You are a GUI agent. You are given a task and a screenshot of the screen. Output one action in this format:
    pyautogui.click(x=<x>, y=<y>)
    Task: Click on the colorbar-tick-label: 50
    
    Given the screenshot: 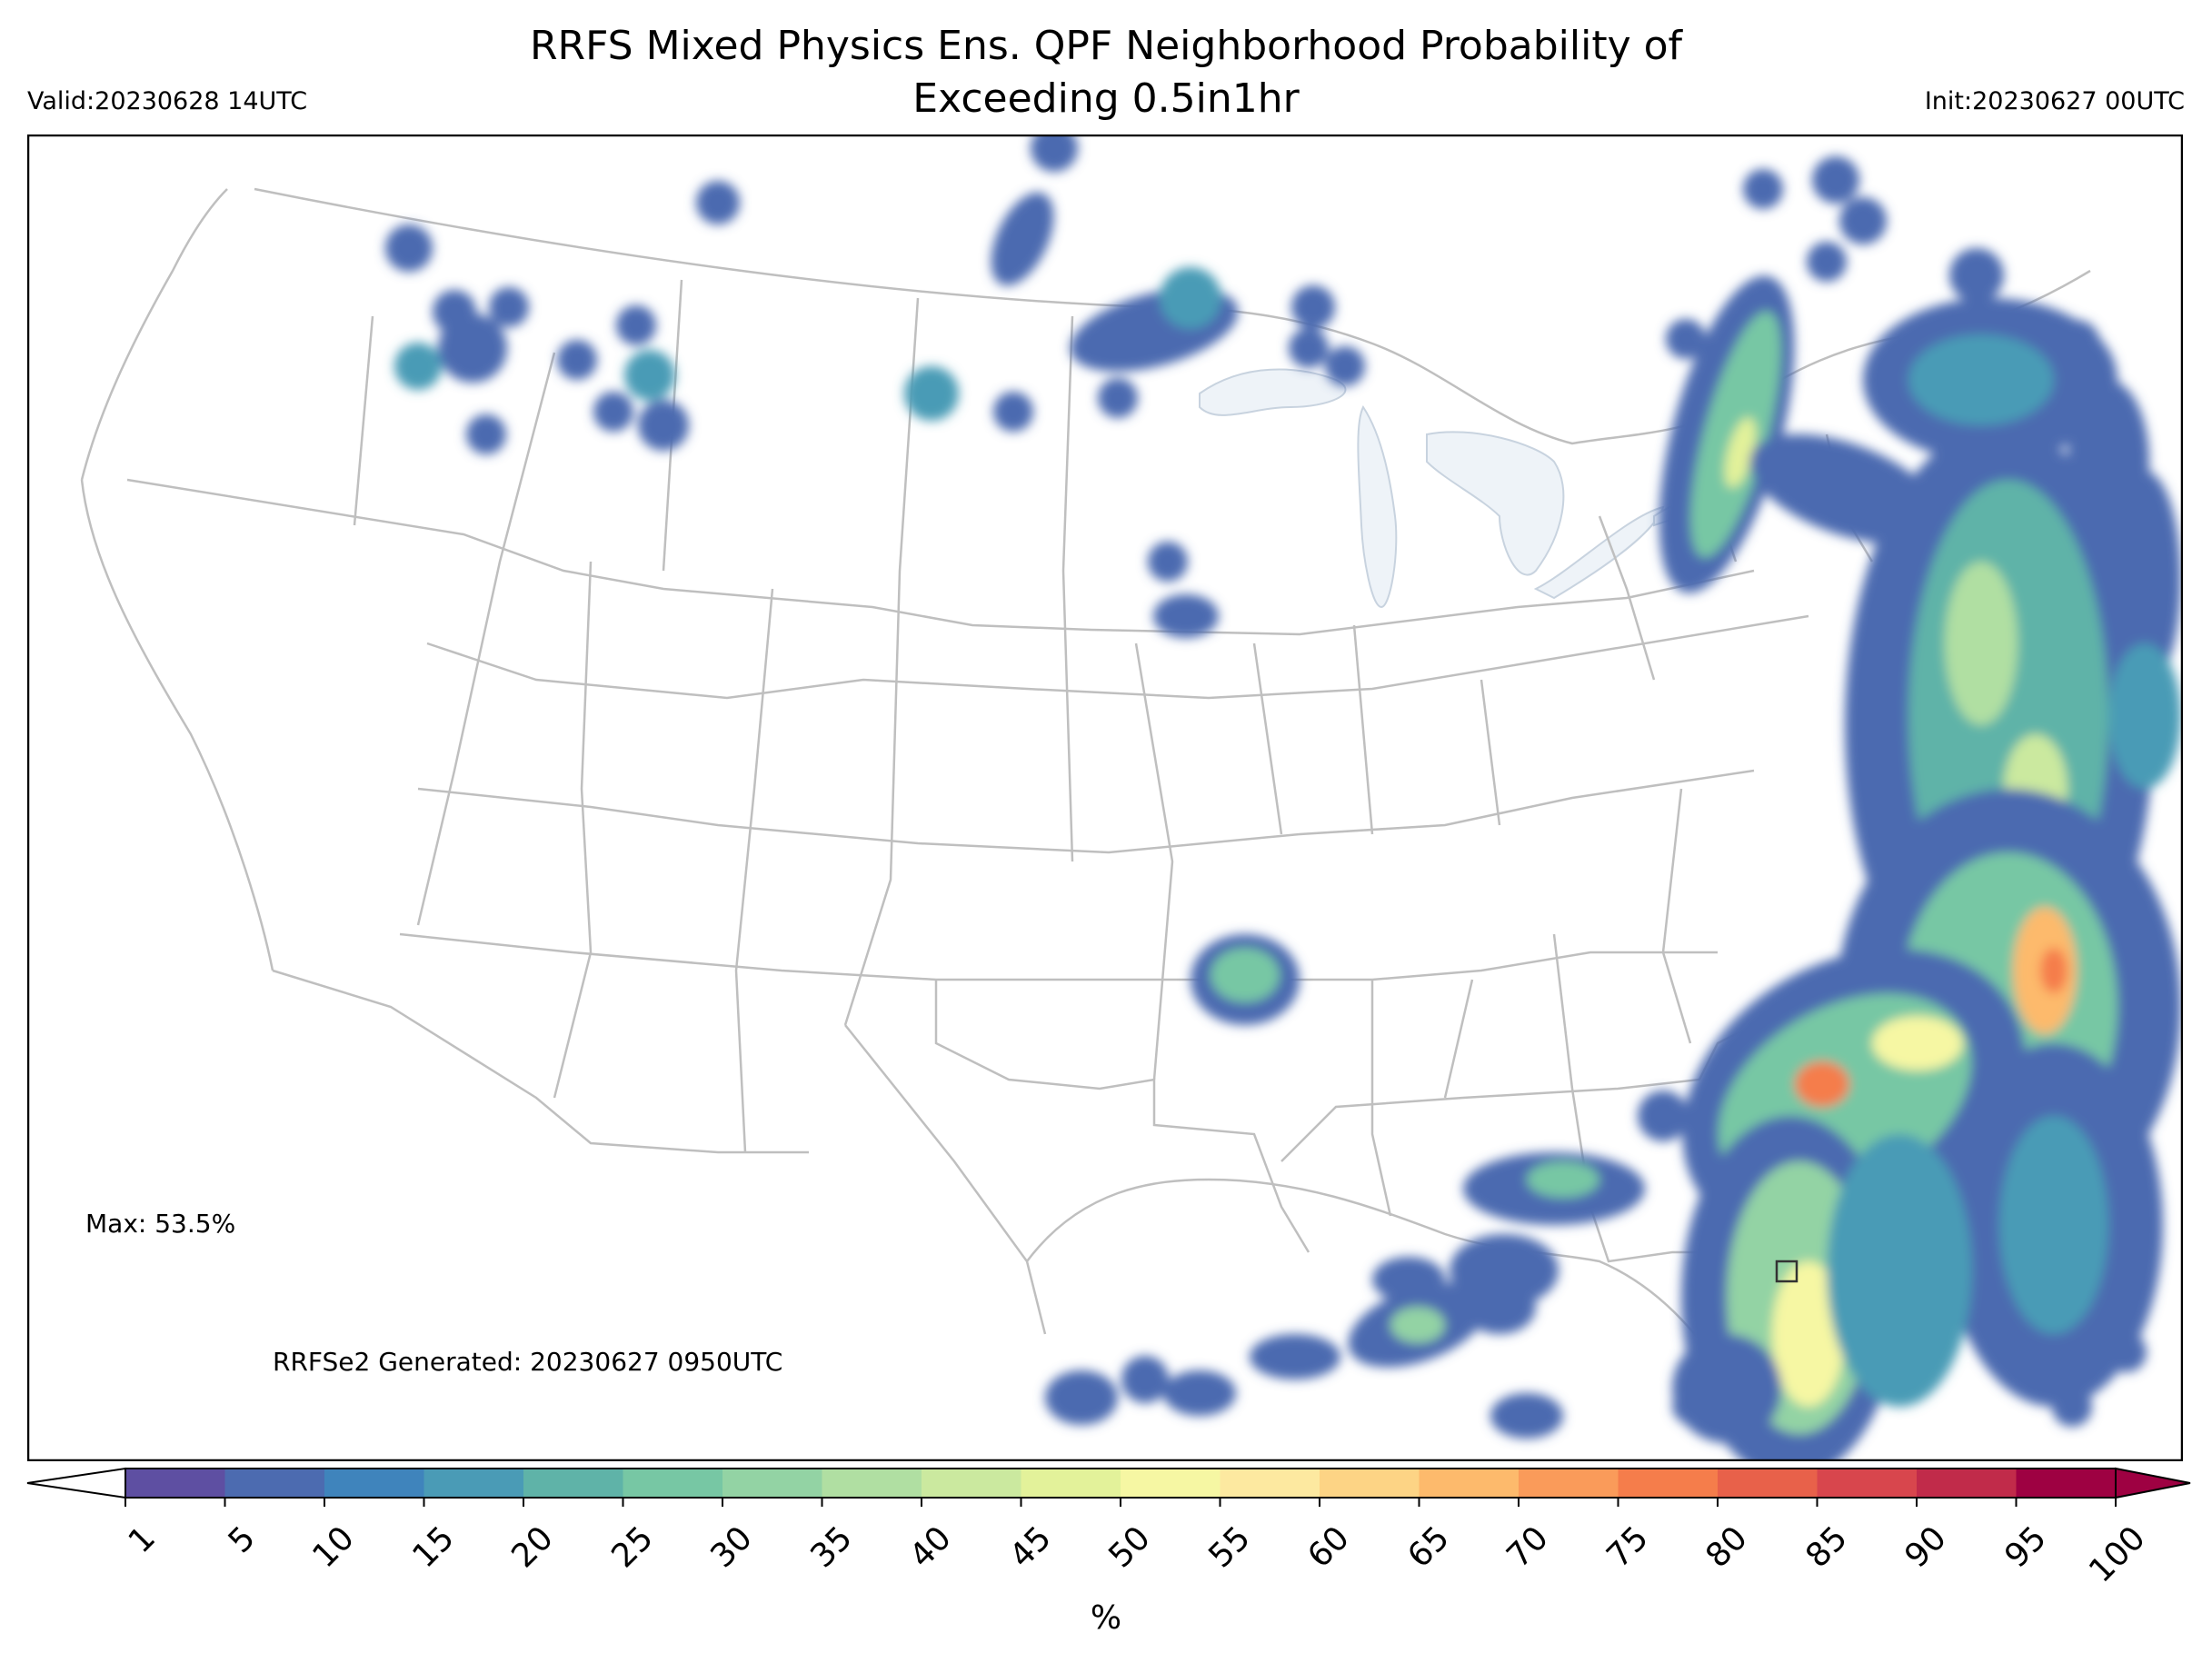 What is the action you would take?
    pyautogui.click(x=1129, y=1547)
    